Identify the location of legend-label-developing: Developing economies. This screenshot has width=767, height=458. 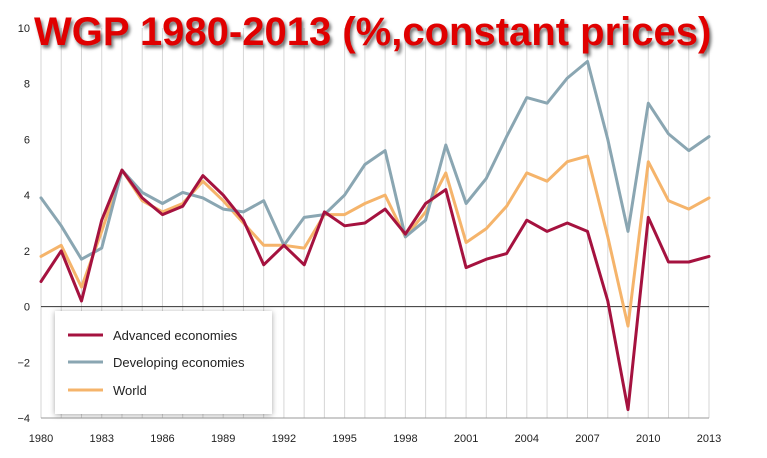
(179, 362).